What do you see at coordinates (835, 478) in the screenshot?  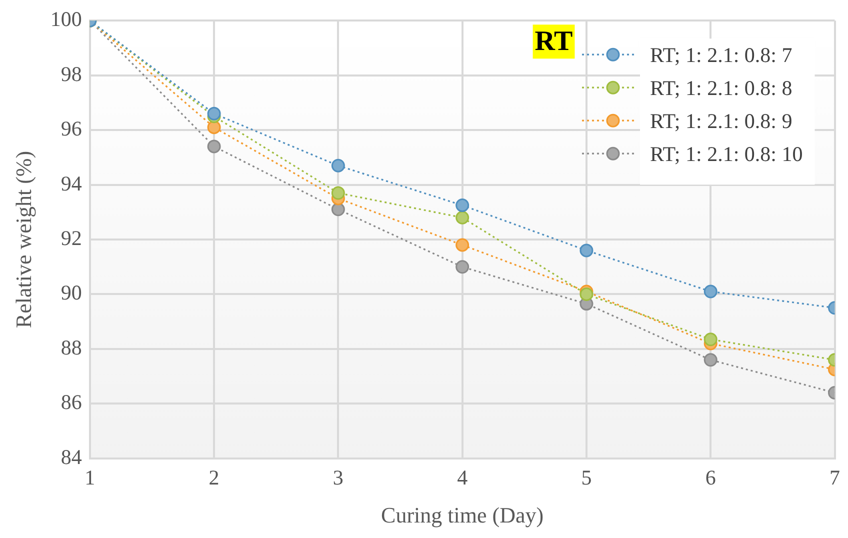 I see `x-tick-label: 7` at bounding box center [835, 478].